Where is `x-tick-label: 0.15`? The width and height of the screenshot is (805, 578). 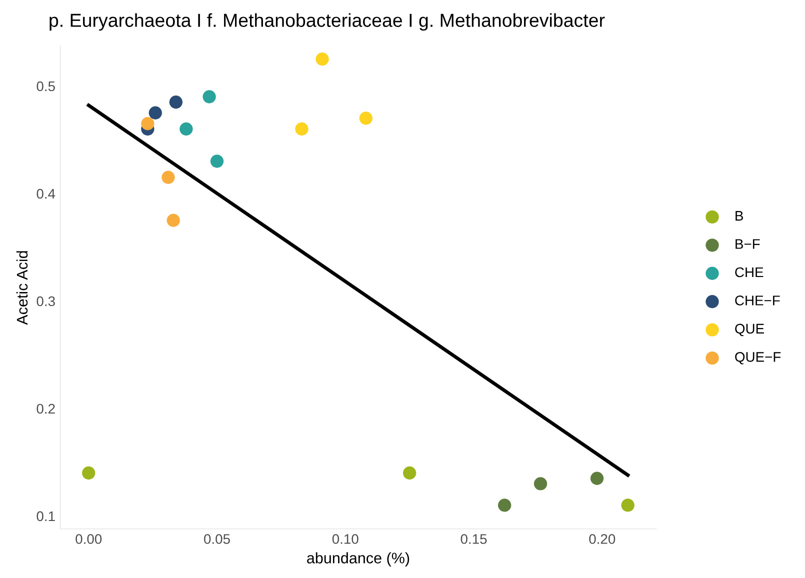 x-tick-label: 0.15 is located at coordinates (473, 539).